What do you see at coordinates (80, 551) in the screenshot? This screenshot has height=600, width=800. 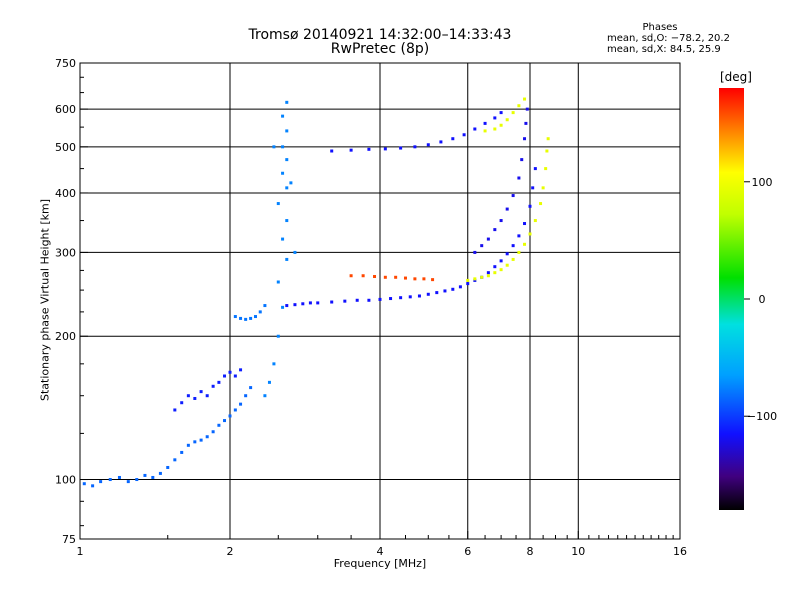 I see `x-tick-label: 1` at bounding box center [80, 551].